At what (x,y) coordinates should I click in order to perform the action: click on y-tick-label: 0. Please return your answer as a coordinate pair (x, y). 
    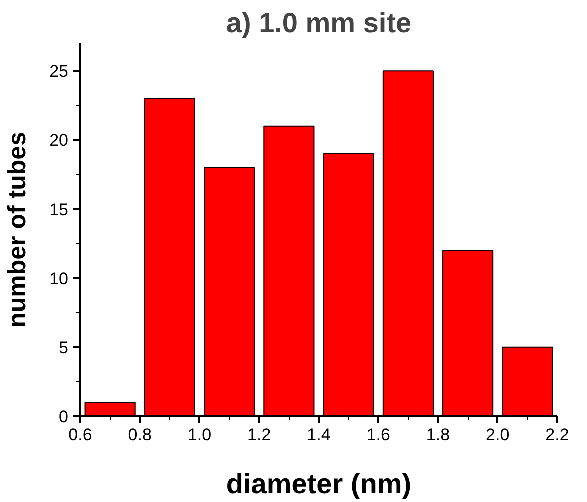
    Looking at the image, I should click on (64, 417).